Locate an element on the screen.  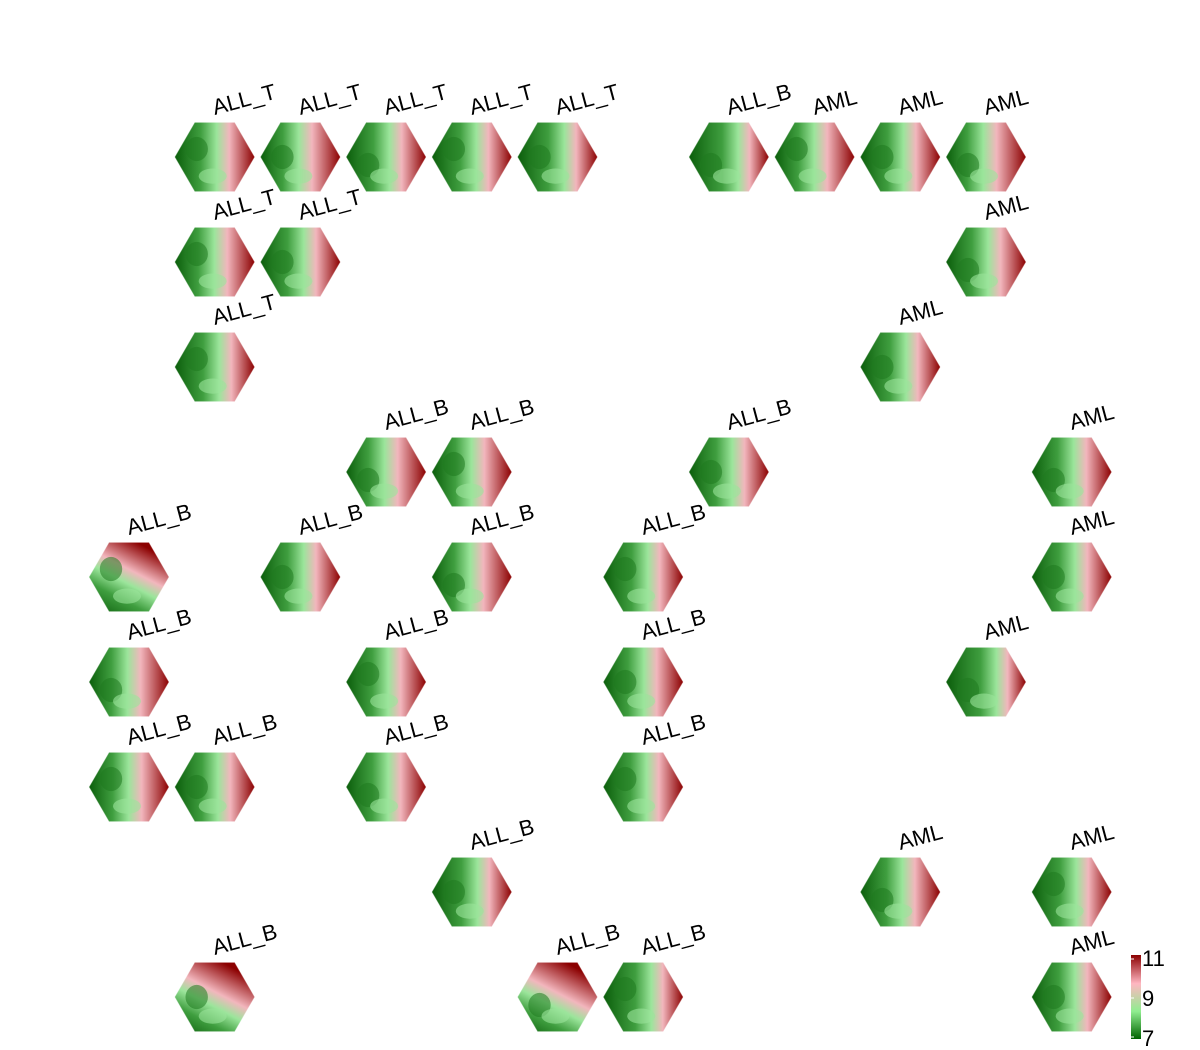
colorbar is located at coordinates (1136, 997).